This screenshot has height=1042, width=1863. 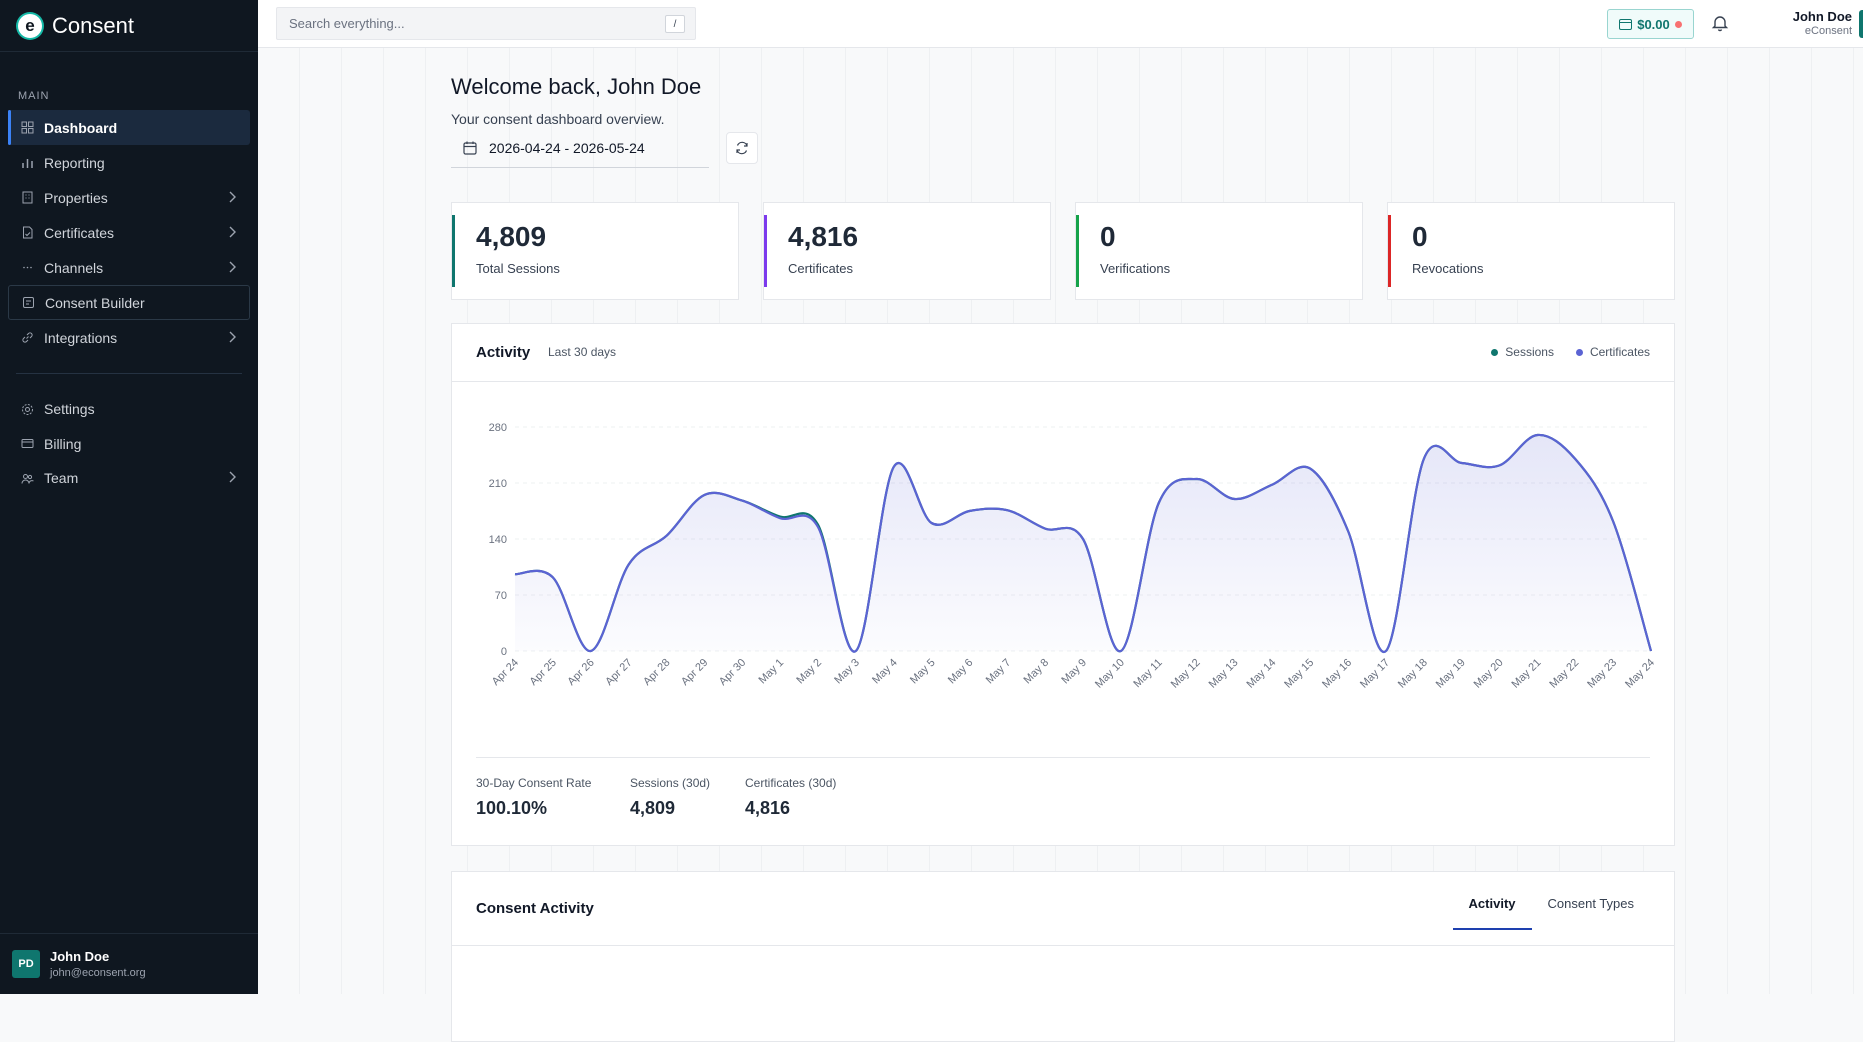 I want to click on stat-label: Revocations, so click(x=1448, y=268).